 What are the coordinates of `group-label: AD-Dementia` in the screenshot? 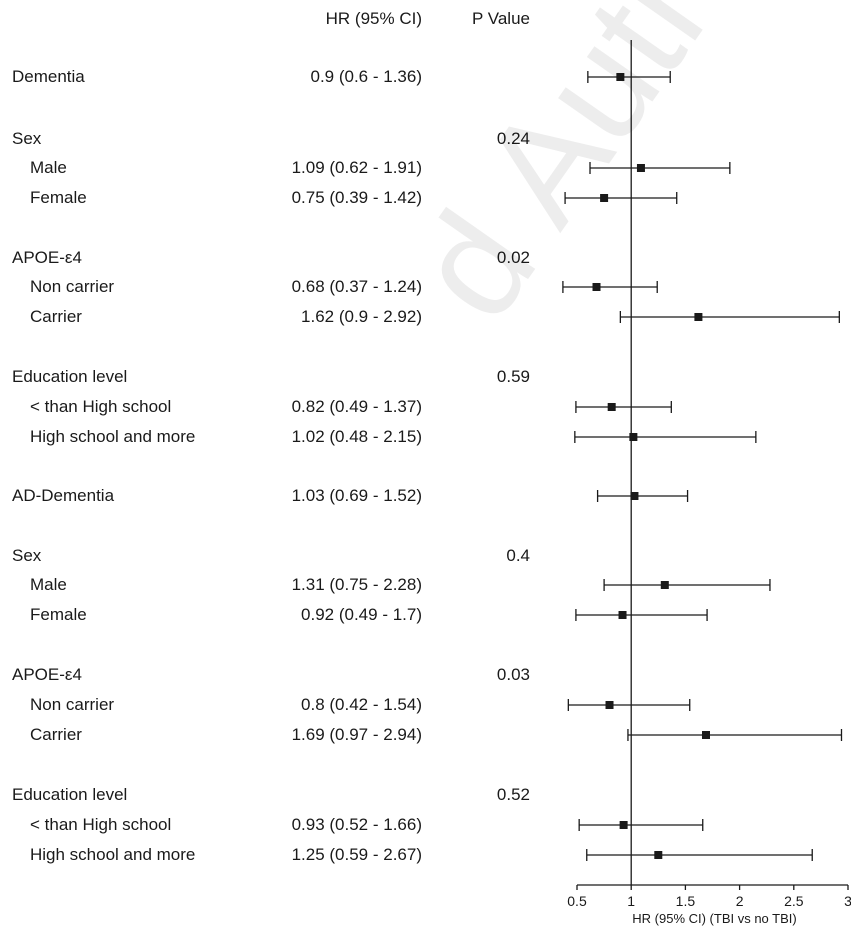 It's located at (63, 495).